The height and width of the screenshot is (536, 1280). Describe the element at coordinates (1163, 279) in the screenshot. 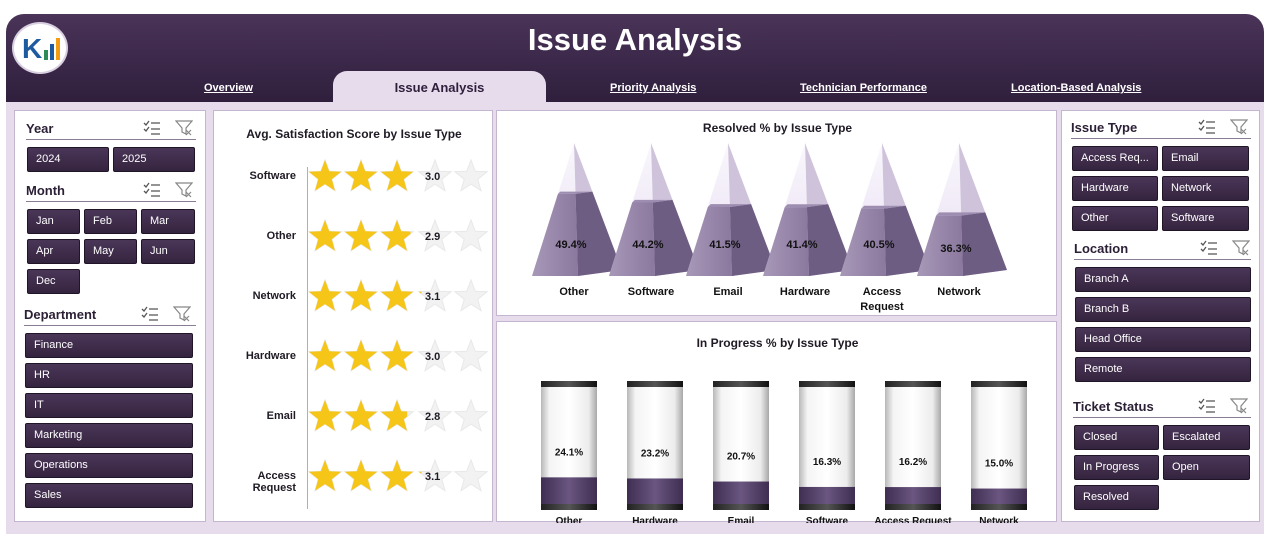

I see `location-branch-a-button: Branch A` at that location.